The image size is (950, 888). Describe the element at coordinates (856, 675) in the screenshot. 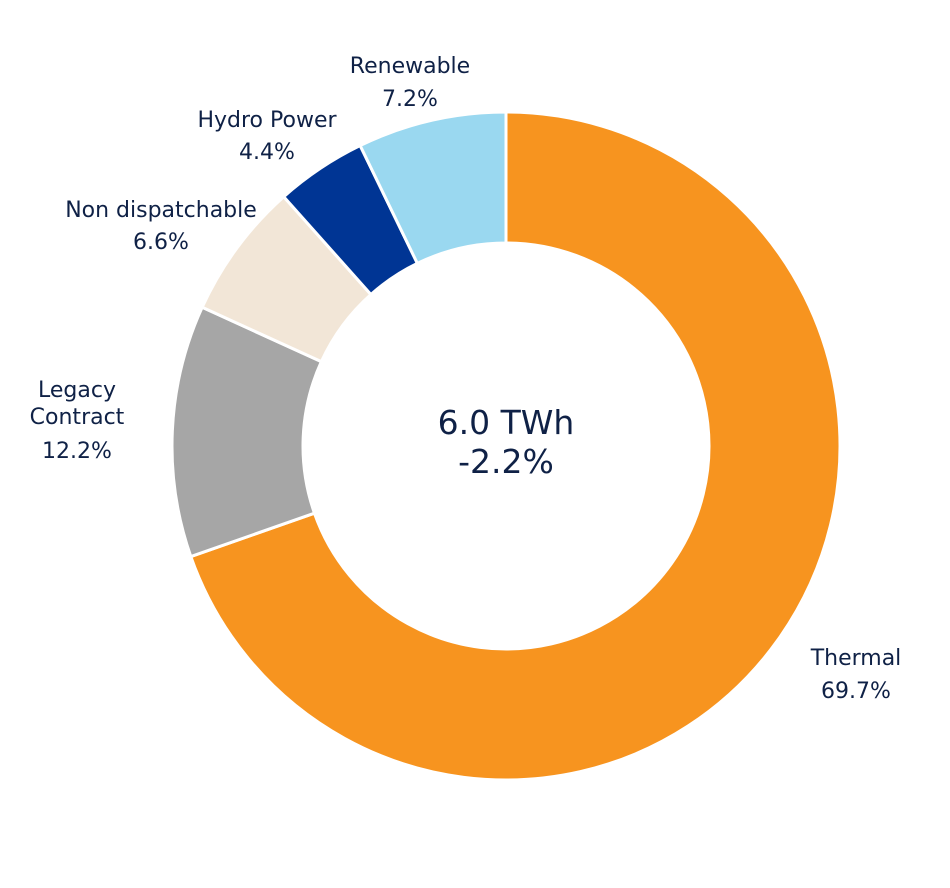

I see `slice-label-thermal: Thermal 69.7%` at that location.